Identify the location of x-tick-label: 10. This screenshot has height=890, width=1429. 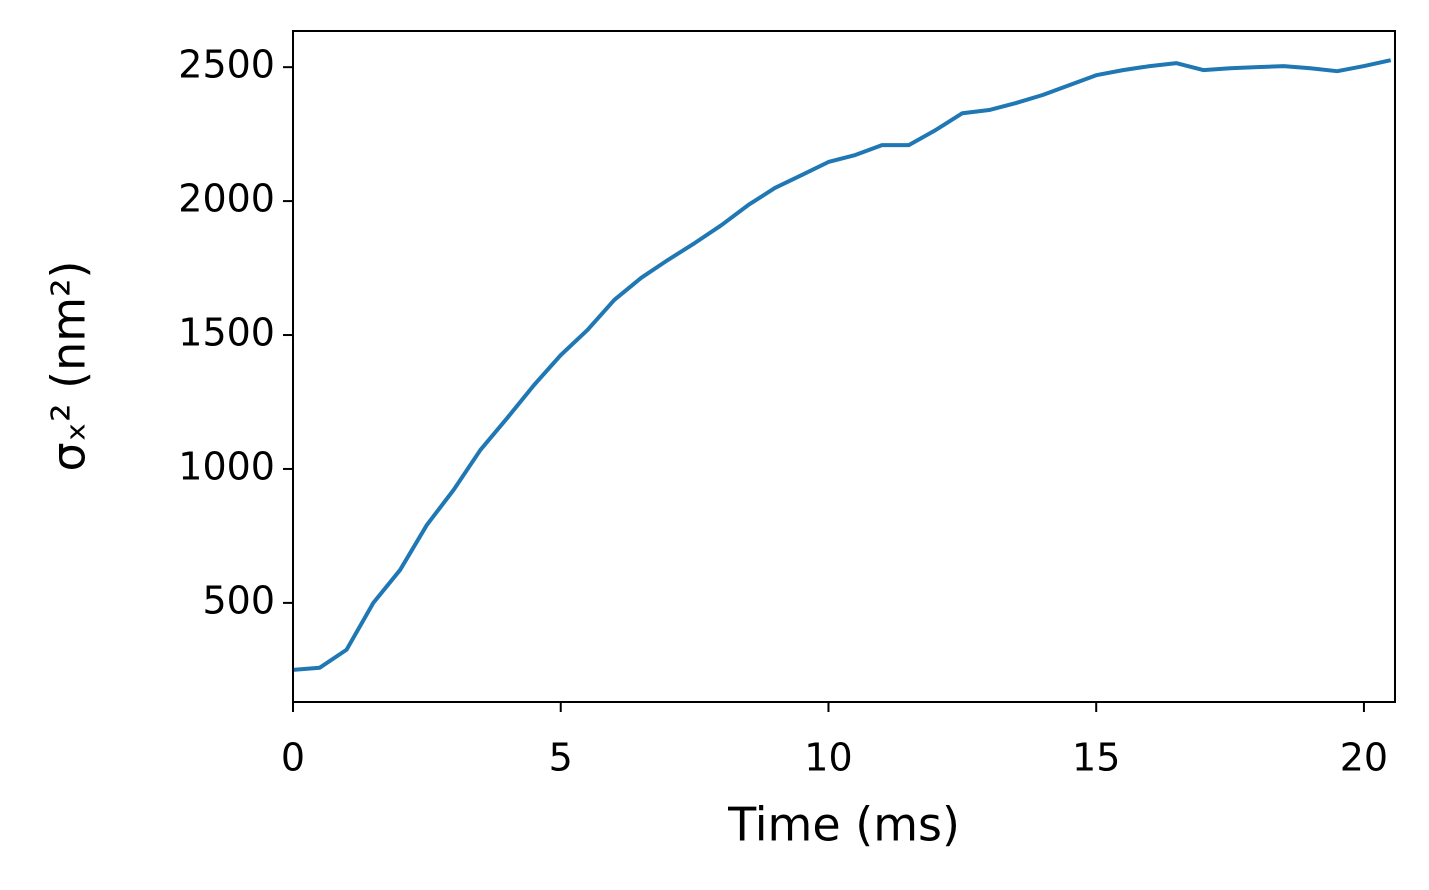
(828, 758).